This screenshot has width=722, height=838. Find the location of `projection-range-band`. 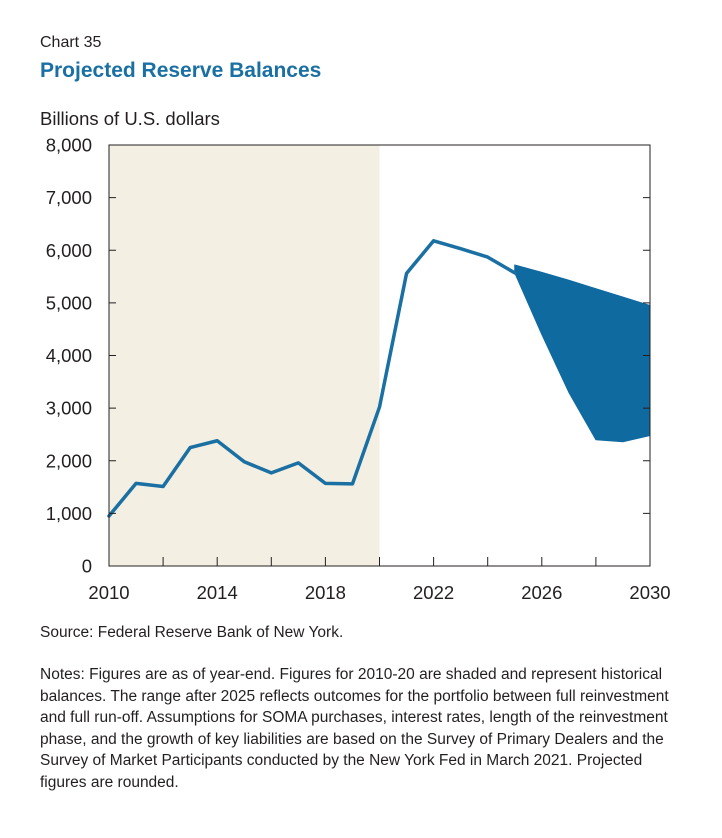

projection-range-band is located at coordinates (582, 353).